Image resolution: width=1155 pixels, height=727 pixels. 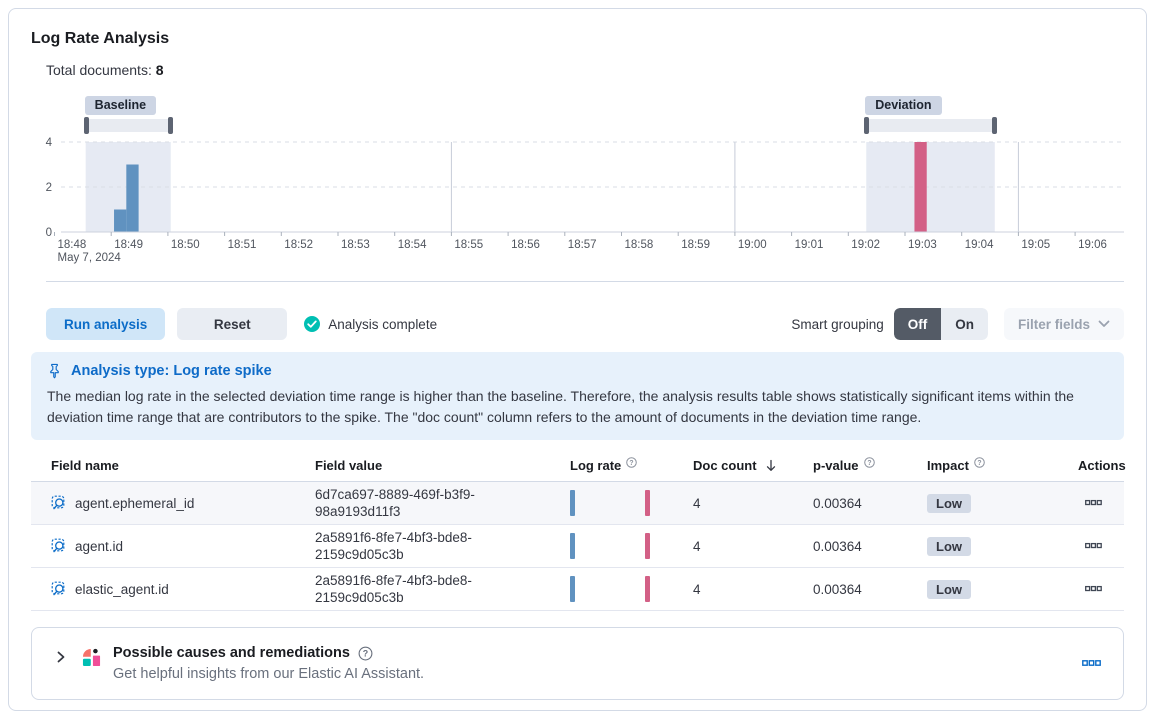 I want to click on reset-button: Reset, so click(x=232, y=324).